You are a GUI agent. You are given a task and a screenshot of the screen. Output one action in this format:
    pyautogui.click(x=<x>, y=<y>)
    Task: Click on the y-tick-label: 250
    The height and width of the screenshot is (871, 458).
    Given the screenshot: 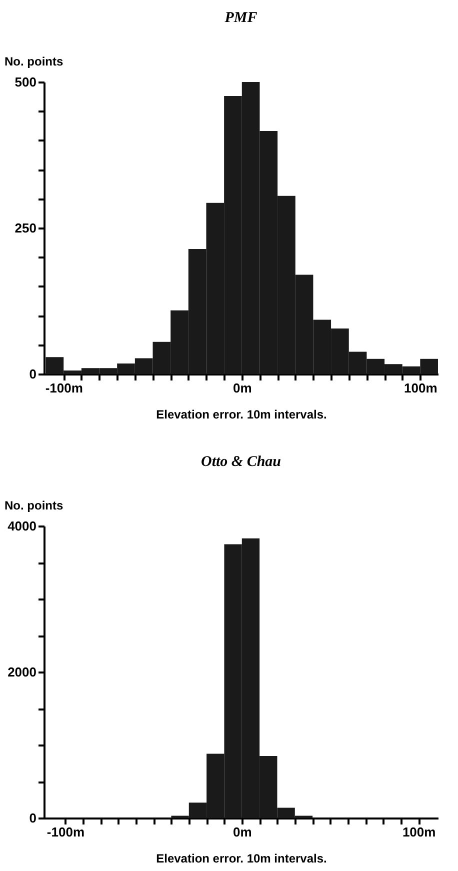 What is the action you would take?
    pyautogui.click(x=25, y=228)
    